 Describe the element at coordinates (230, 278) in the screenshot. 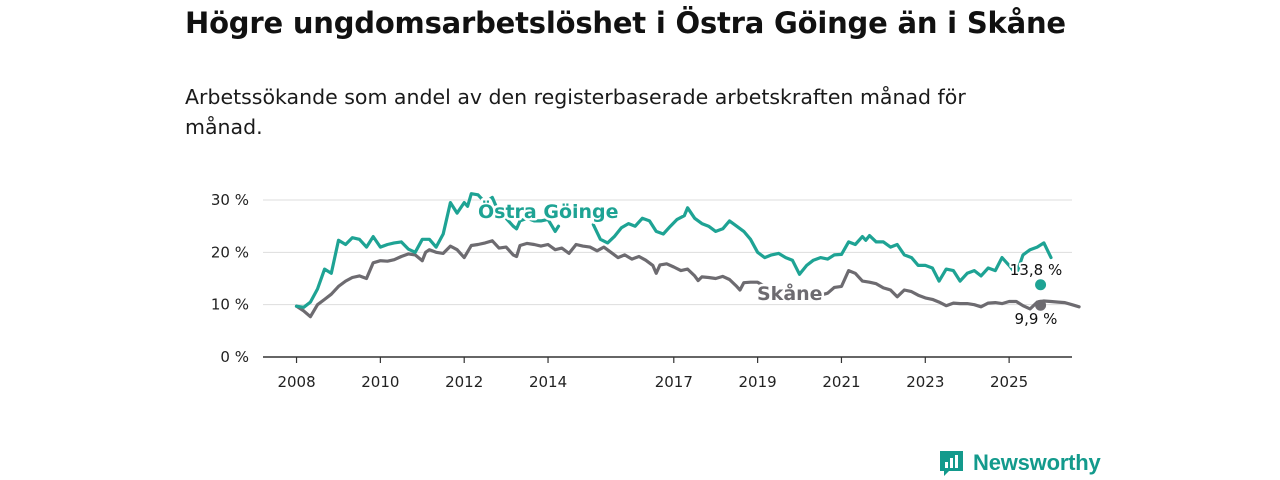

I see `y-axis: 0 % 10 % 20 % 30 %` at that location.